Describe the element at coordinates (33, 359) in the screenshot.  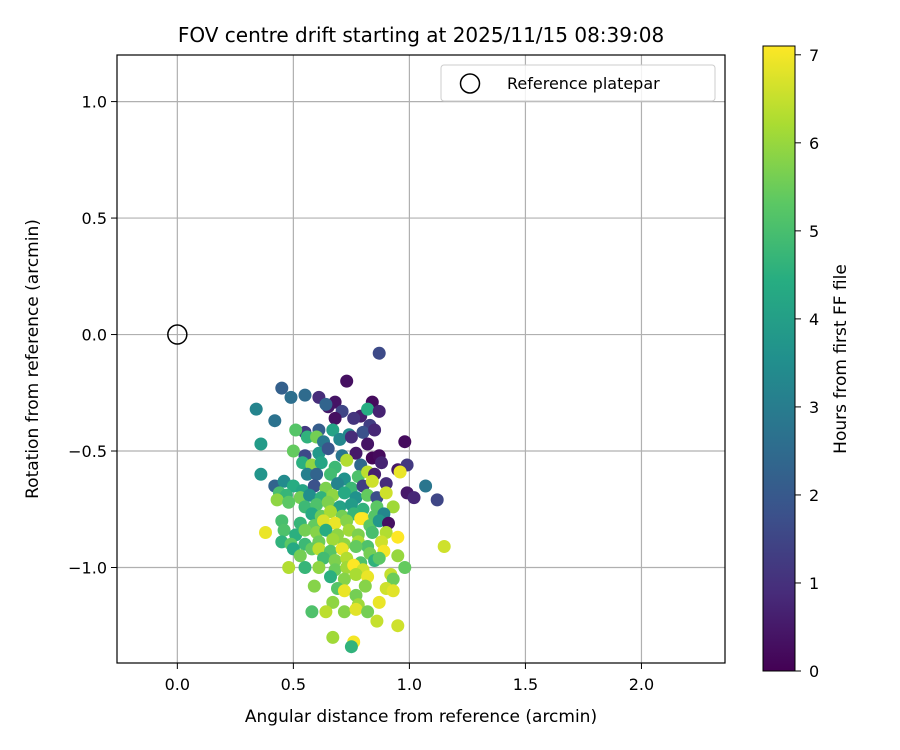
I see `y-axis-label: Rotation from reference (arcmin)` at that location.